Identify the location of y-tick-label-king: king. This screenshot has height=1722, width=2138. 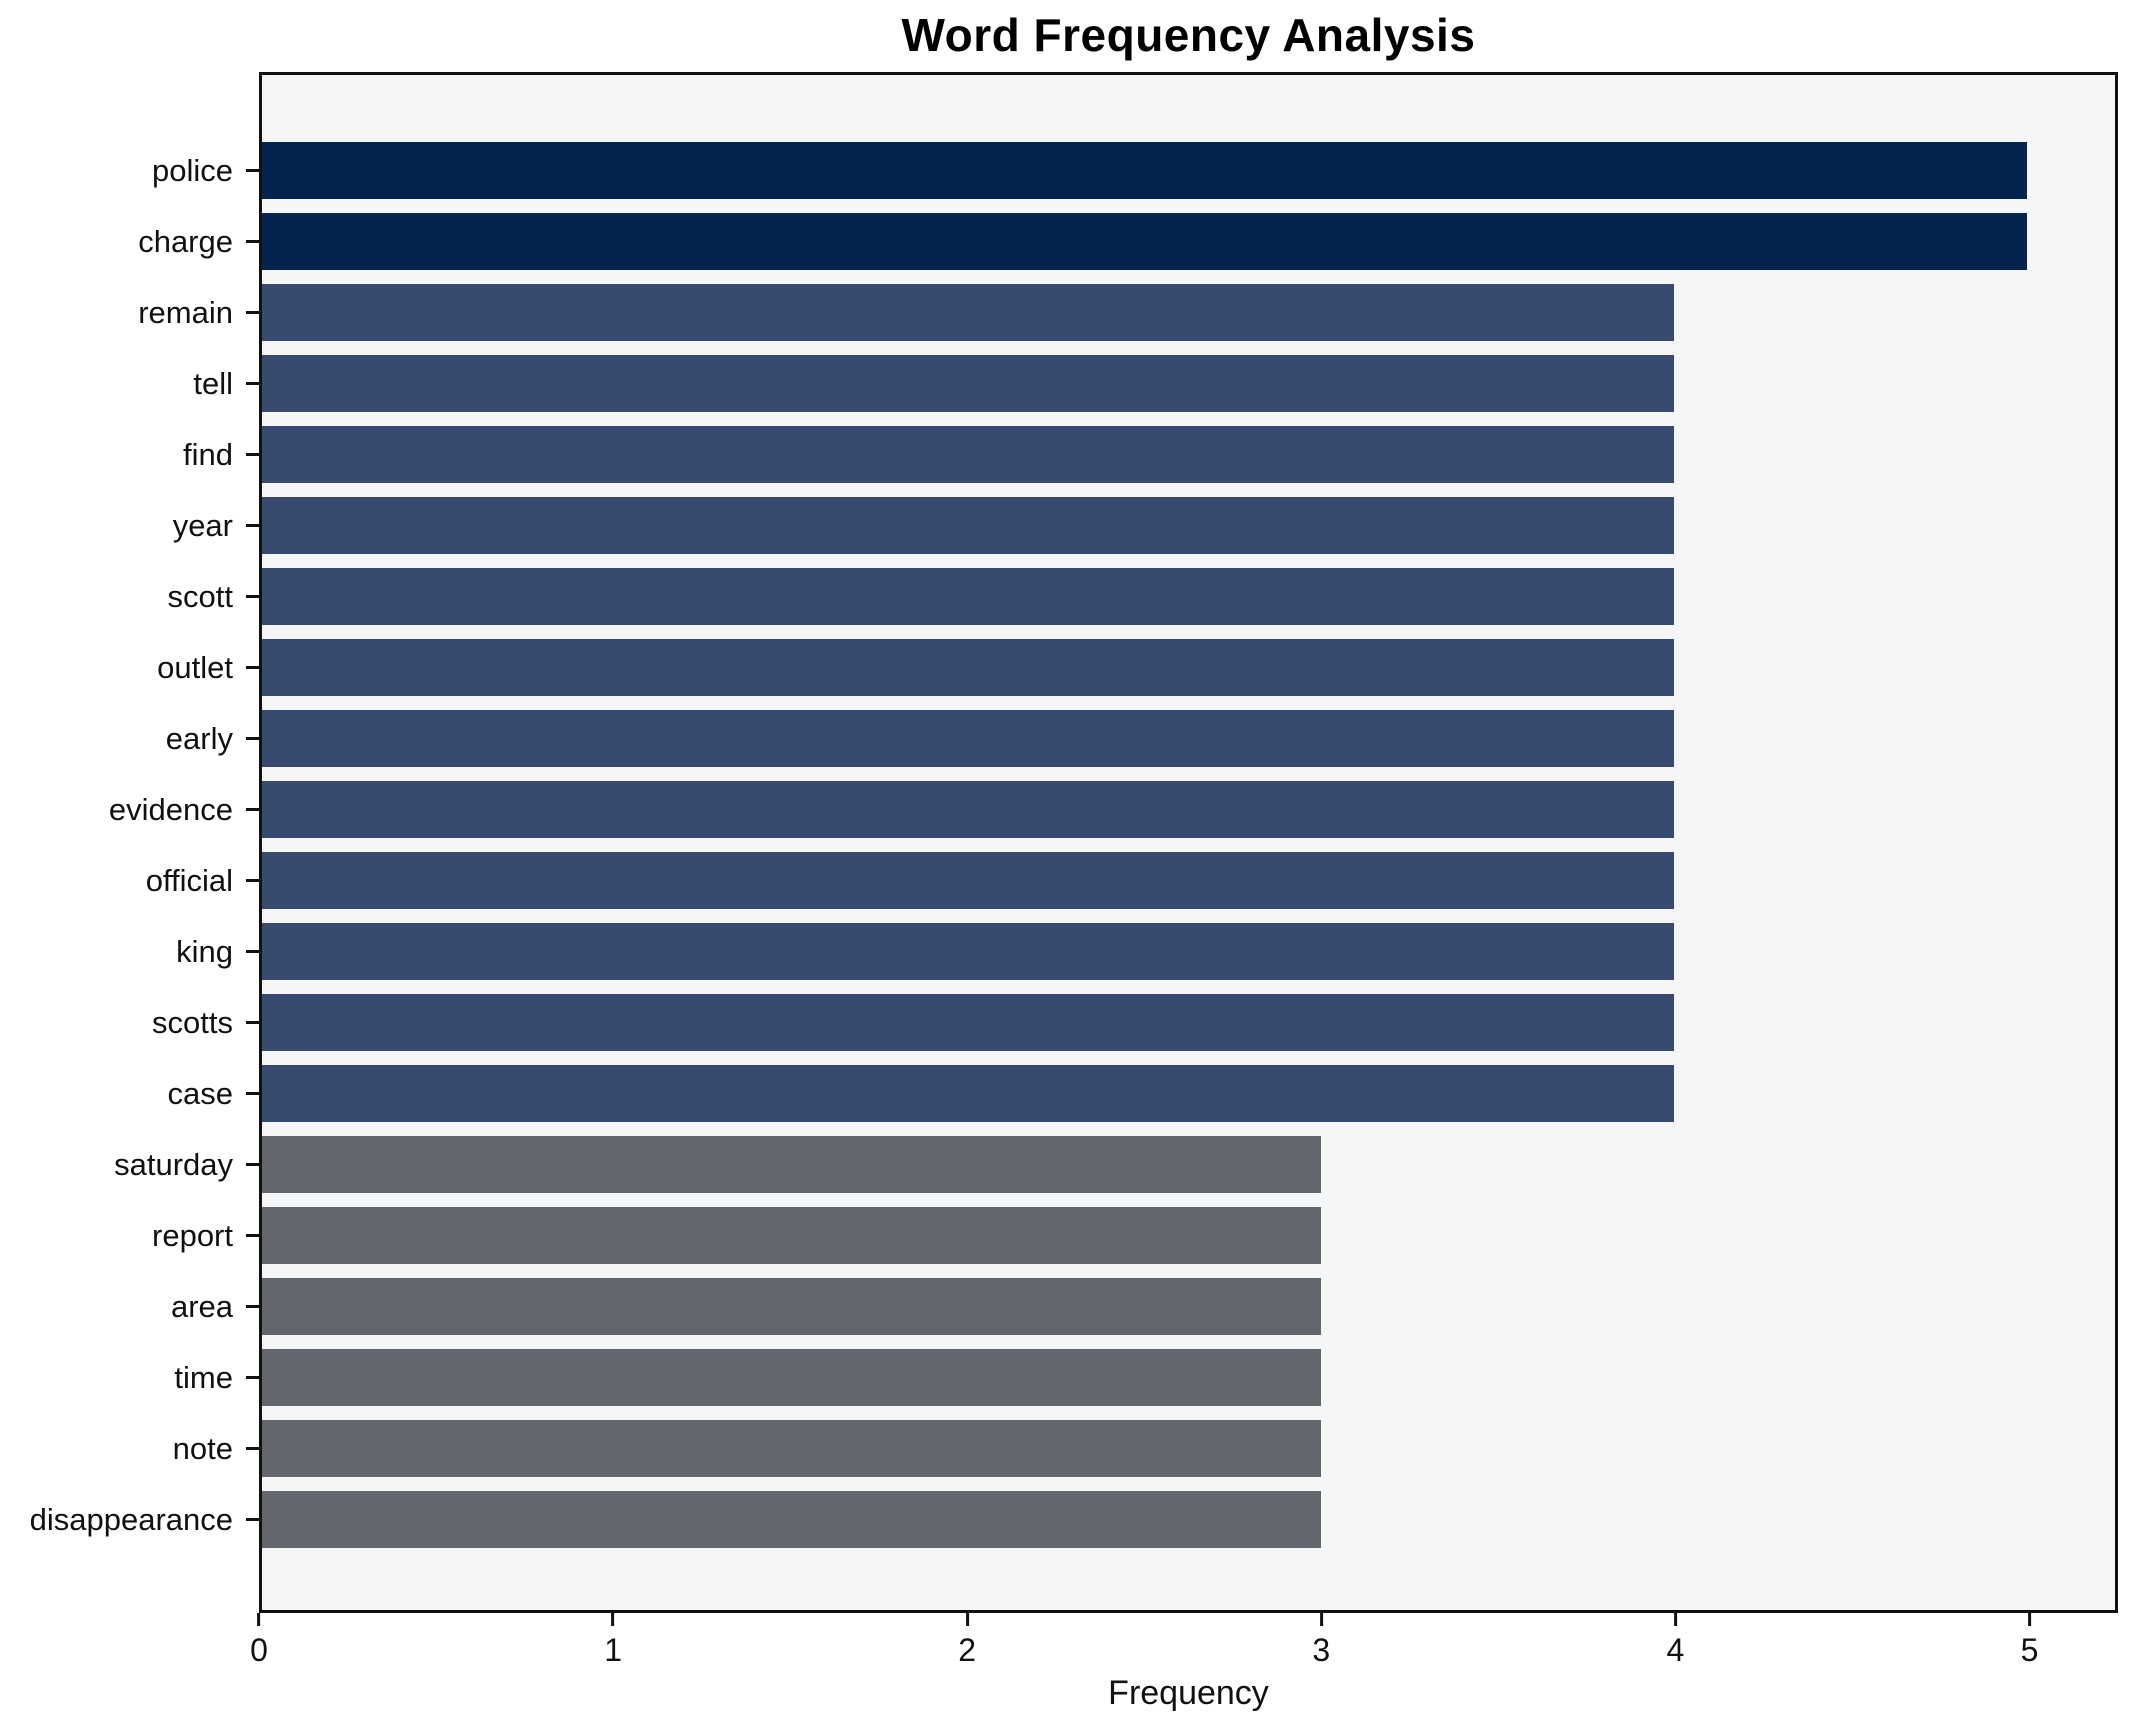
(204, 951).